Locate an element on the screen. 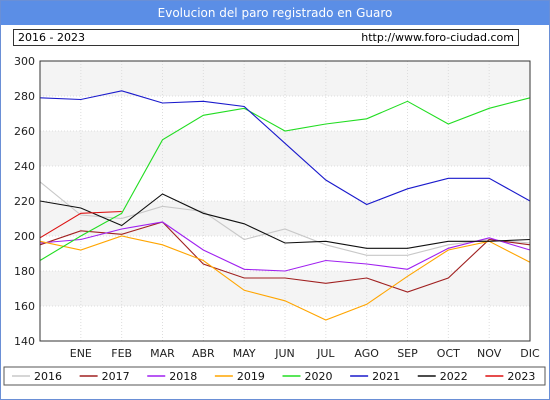 The width and height of the screenshot is (550, 400). x-tick-label: SEP is located at coordinates (407, 353).